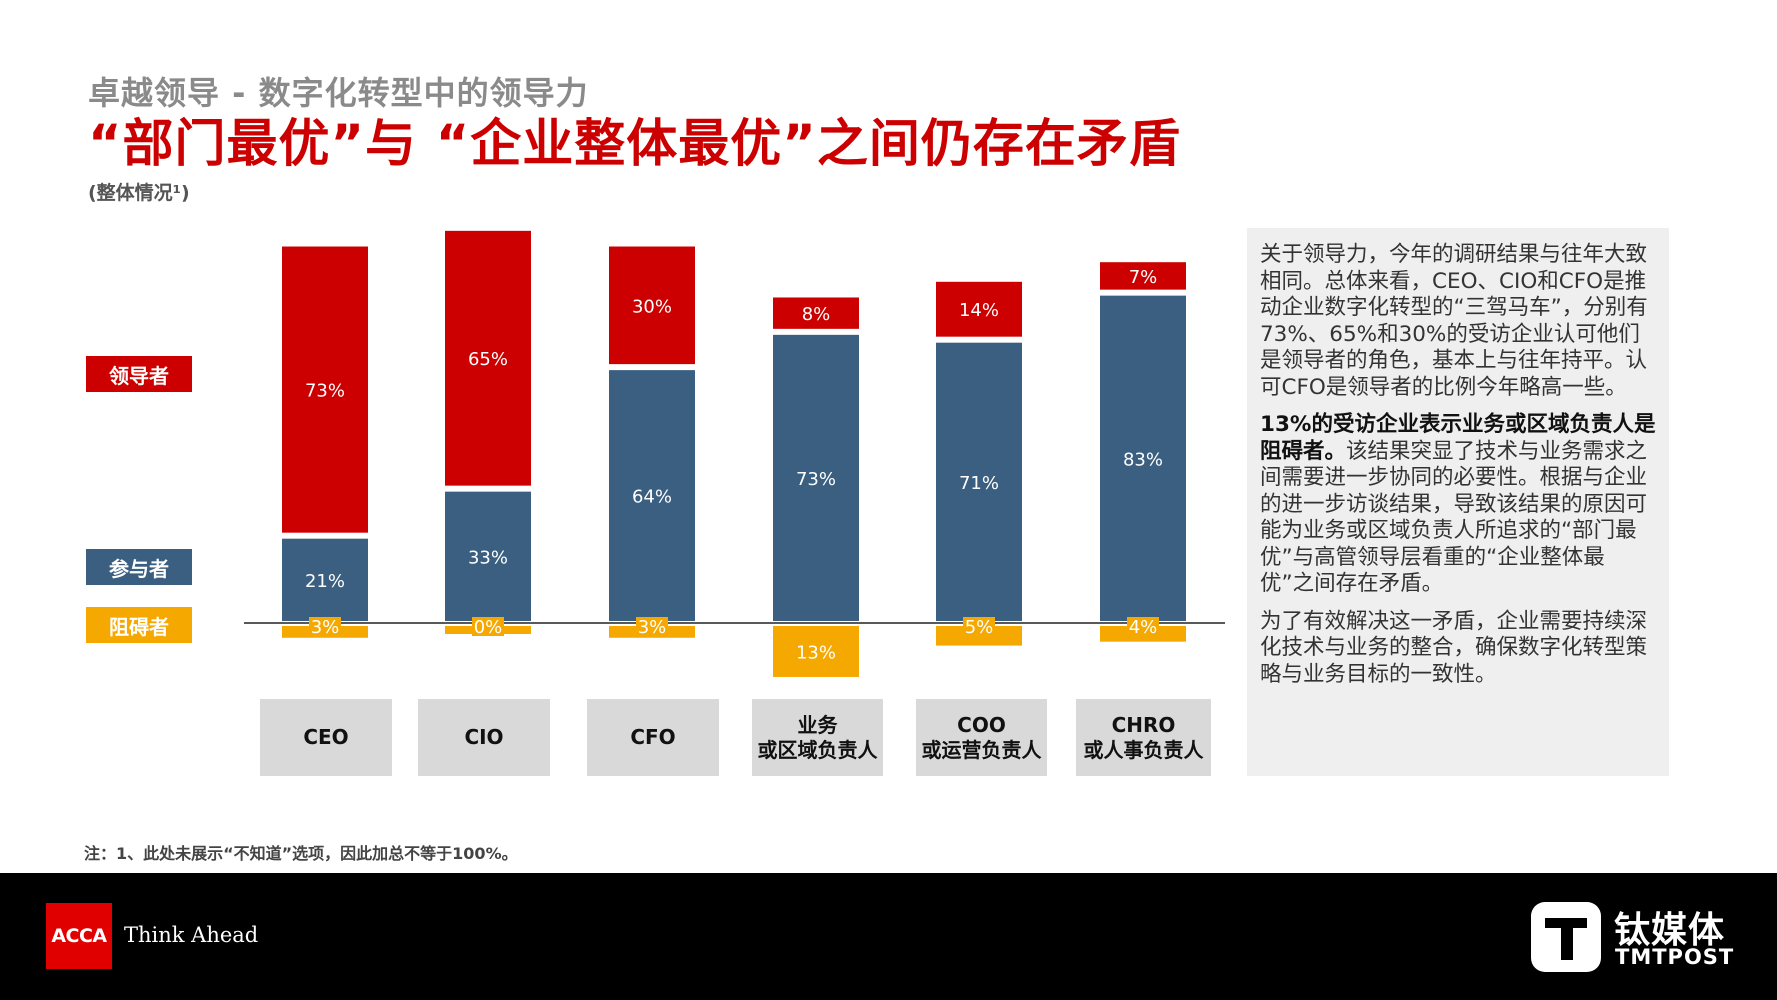  I want to click on label-leader: 8%, so click(816, 314).